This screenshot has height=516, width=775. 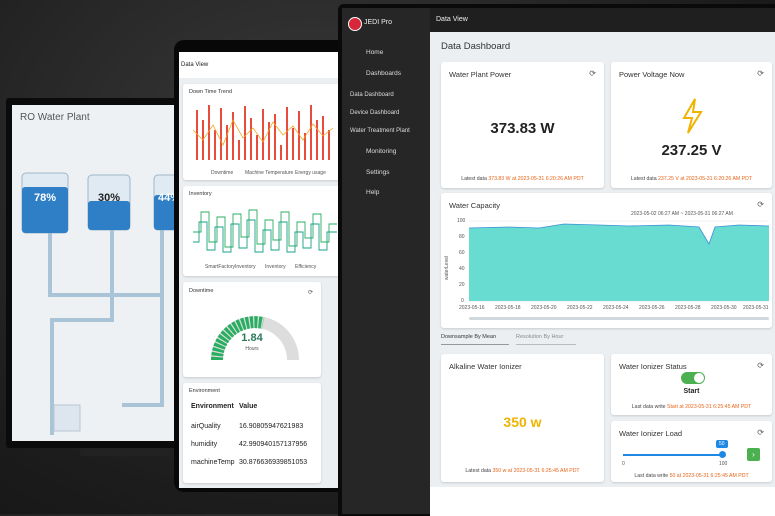 I want to click on tank-level: 30%, so click(x=109, y=198).